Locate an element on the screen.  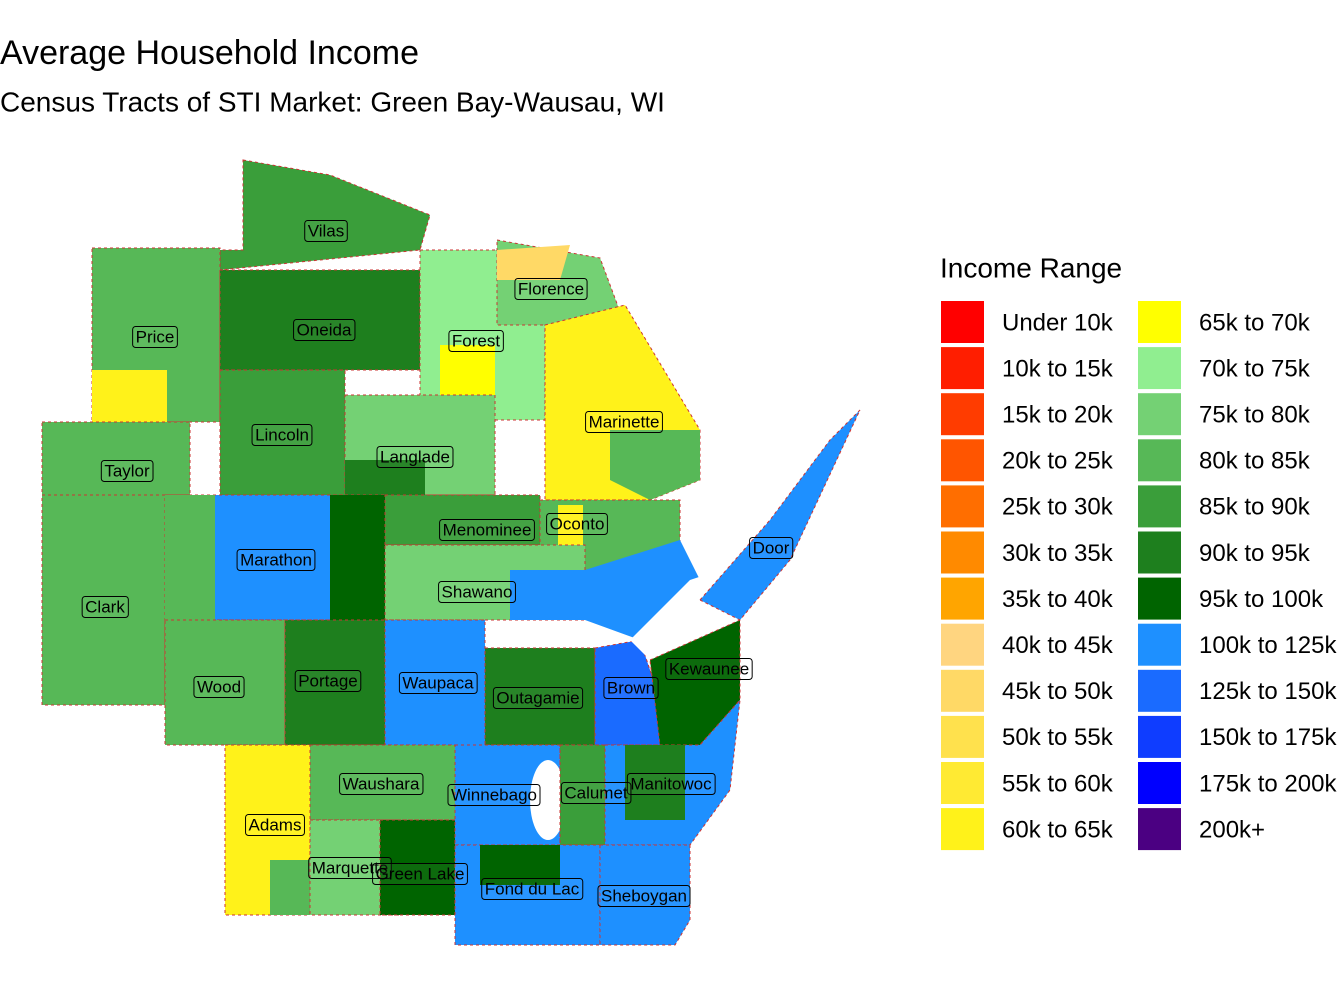
water is located at coordinates (675, 615).